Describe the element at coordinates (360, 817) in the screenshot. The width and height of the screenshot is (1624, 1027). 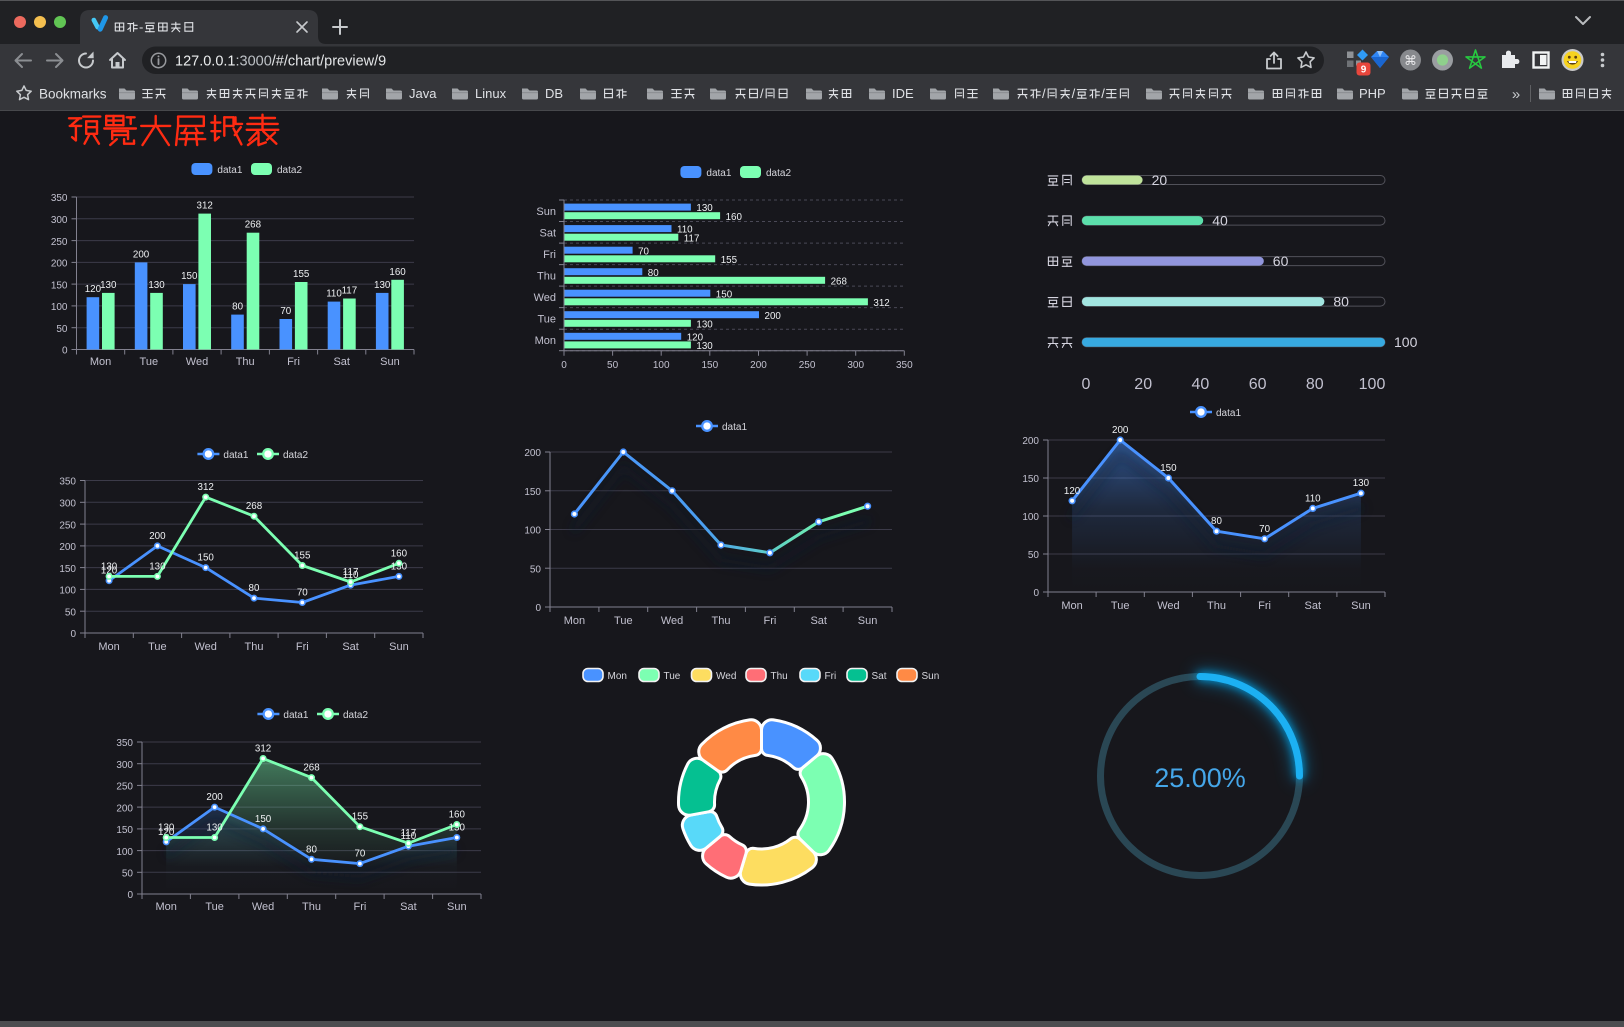
I see `svg-text: 155` at that location.